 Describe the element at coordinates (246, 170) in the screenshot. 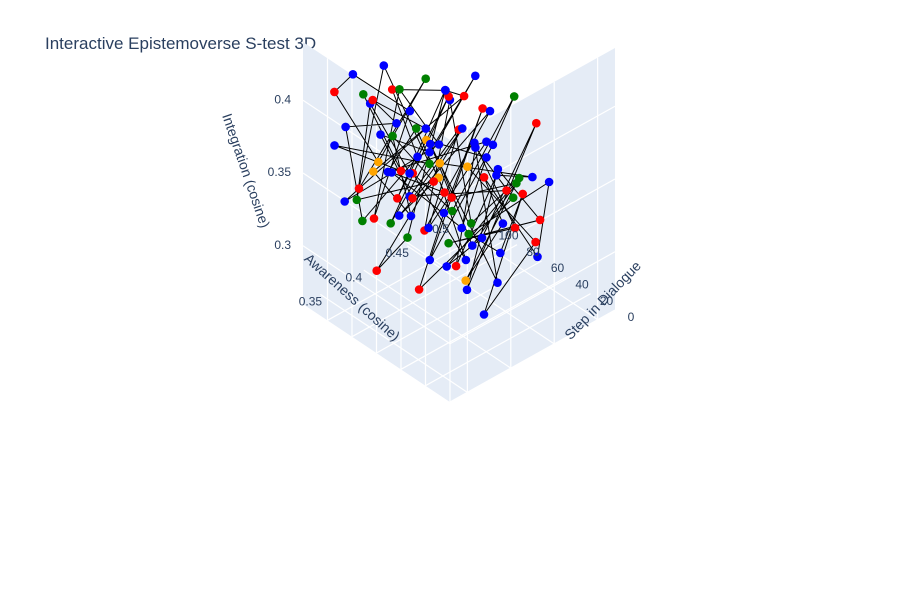

I see `axis-title-integration: Integration (cosine)` at that location.